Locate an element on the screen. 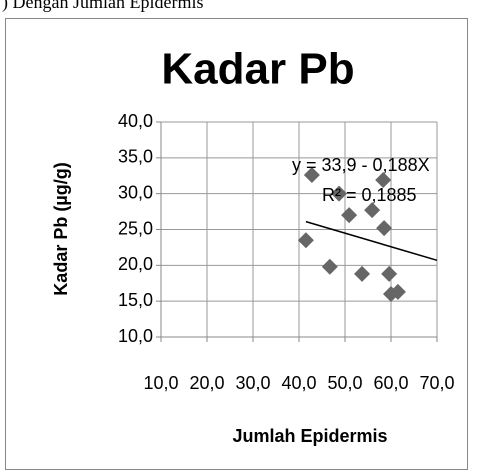 This screenshot has height=476, width=486. caption: ) Dengan Jumlah Epidermis is located at coordinates (102, 6).